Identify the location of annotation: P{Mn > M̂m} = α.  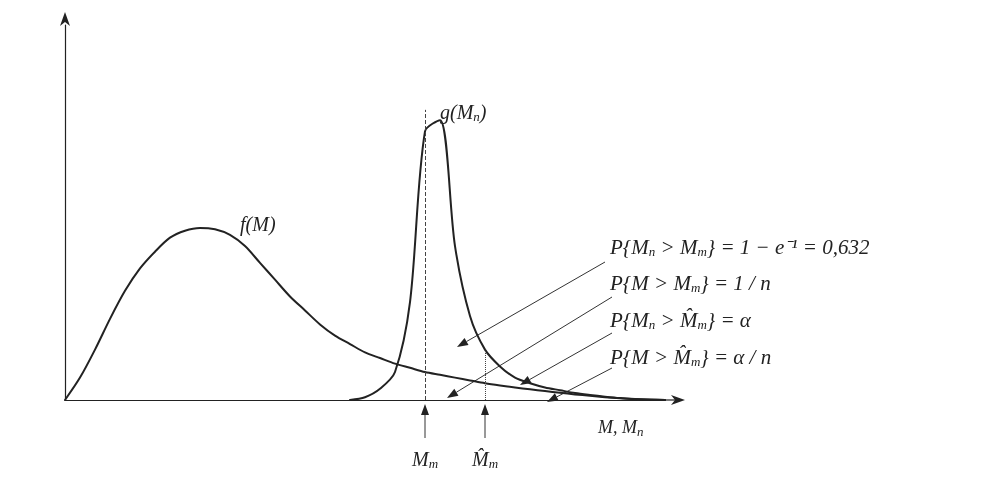
(680, 319).